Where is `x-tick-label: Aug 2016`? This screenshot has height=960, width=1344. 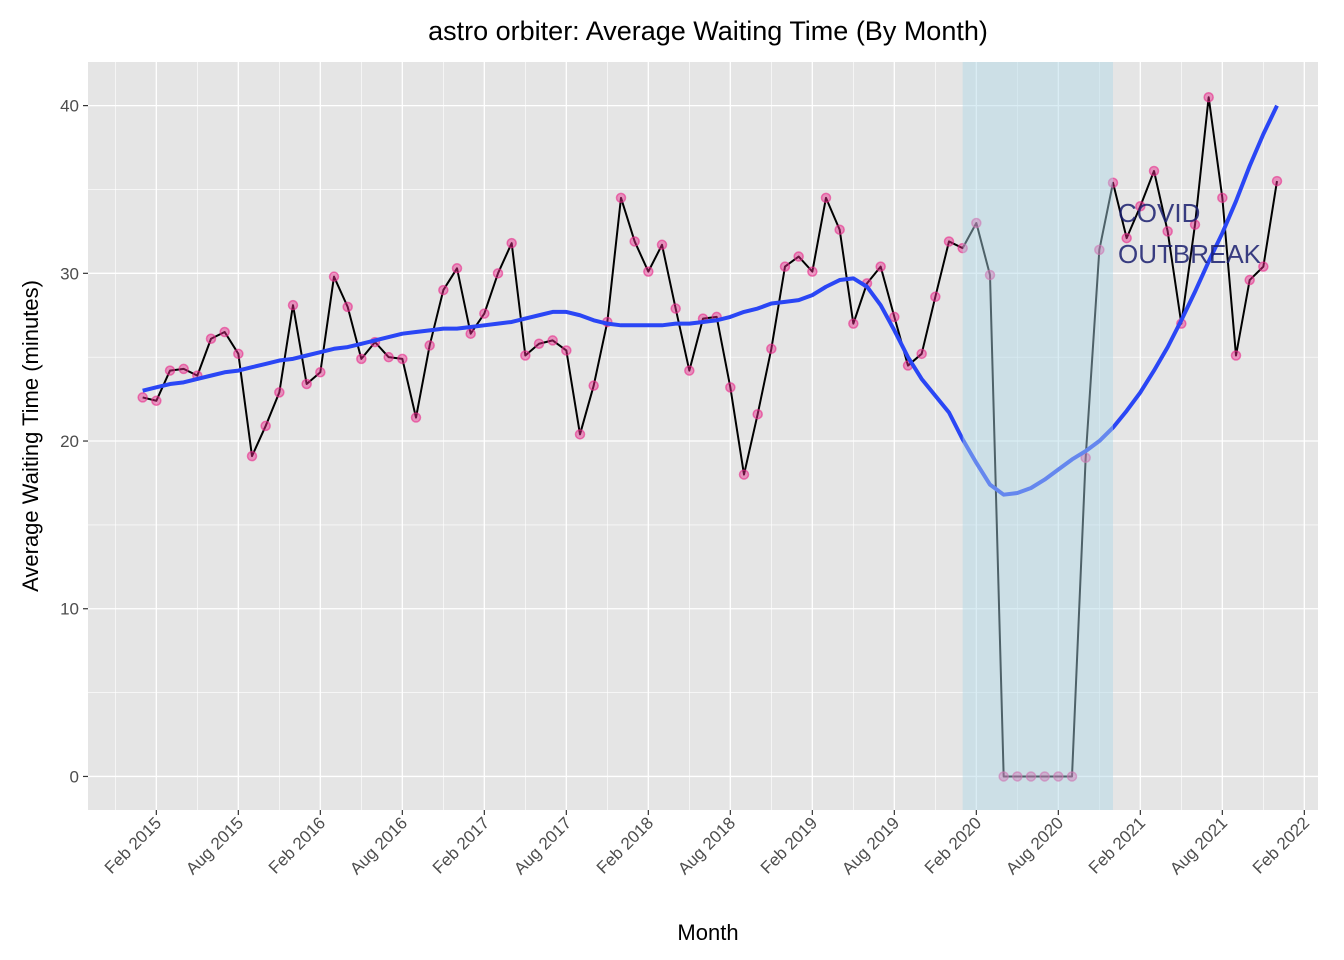 x-tick-label: Aug 2016 is located at coordinates (378, 845).